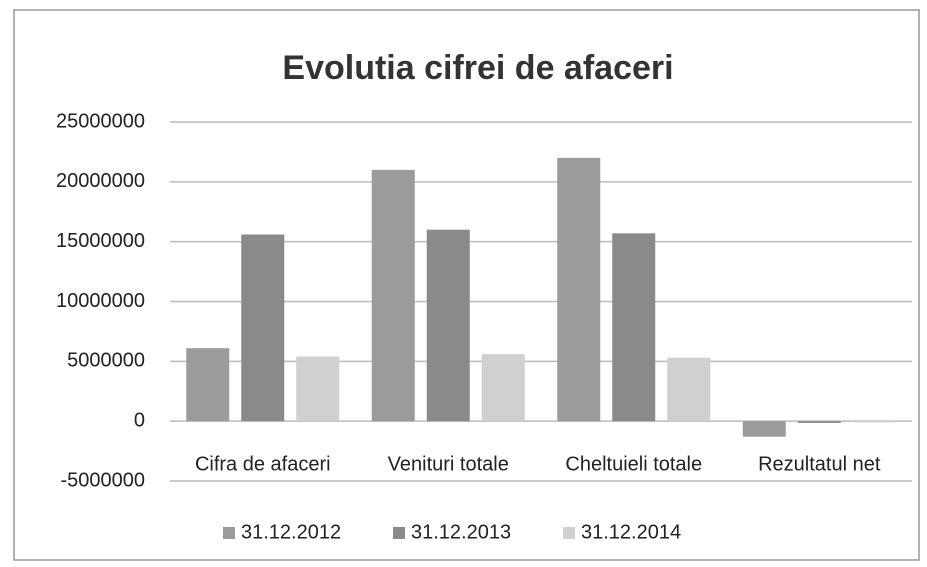  What do you see at coordinates (819, 464) in the screenshot?
I see `x-tick-label: Rezultatul net` at bounding box center [819, 464].